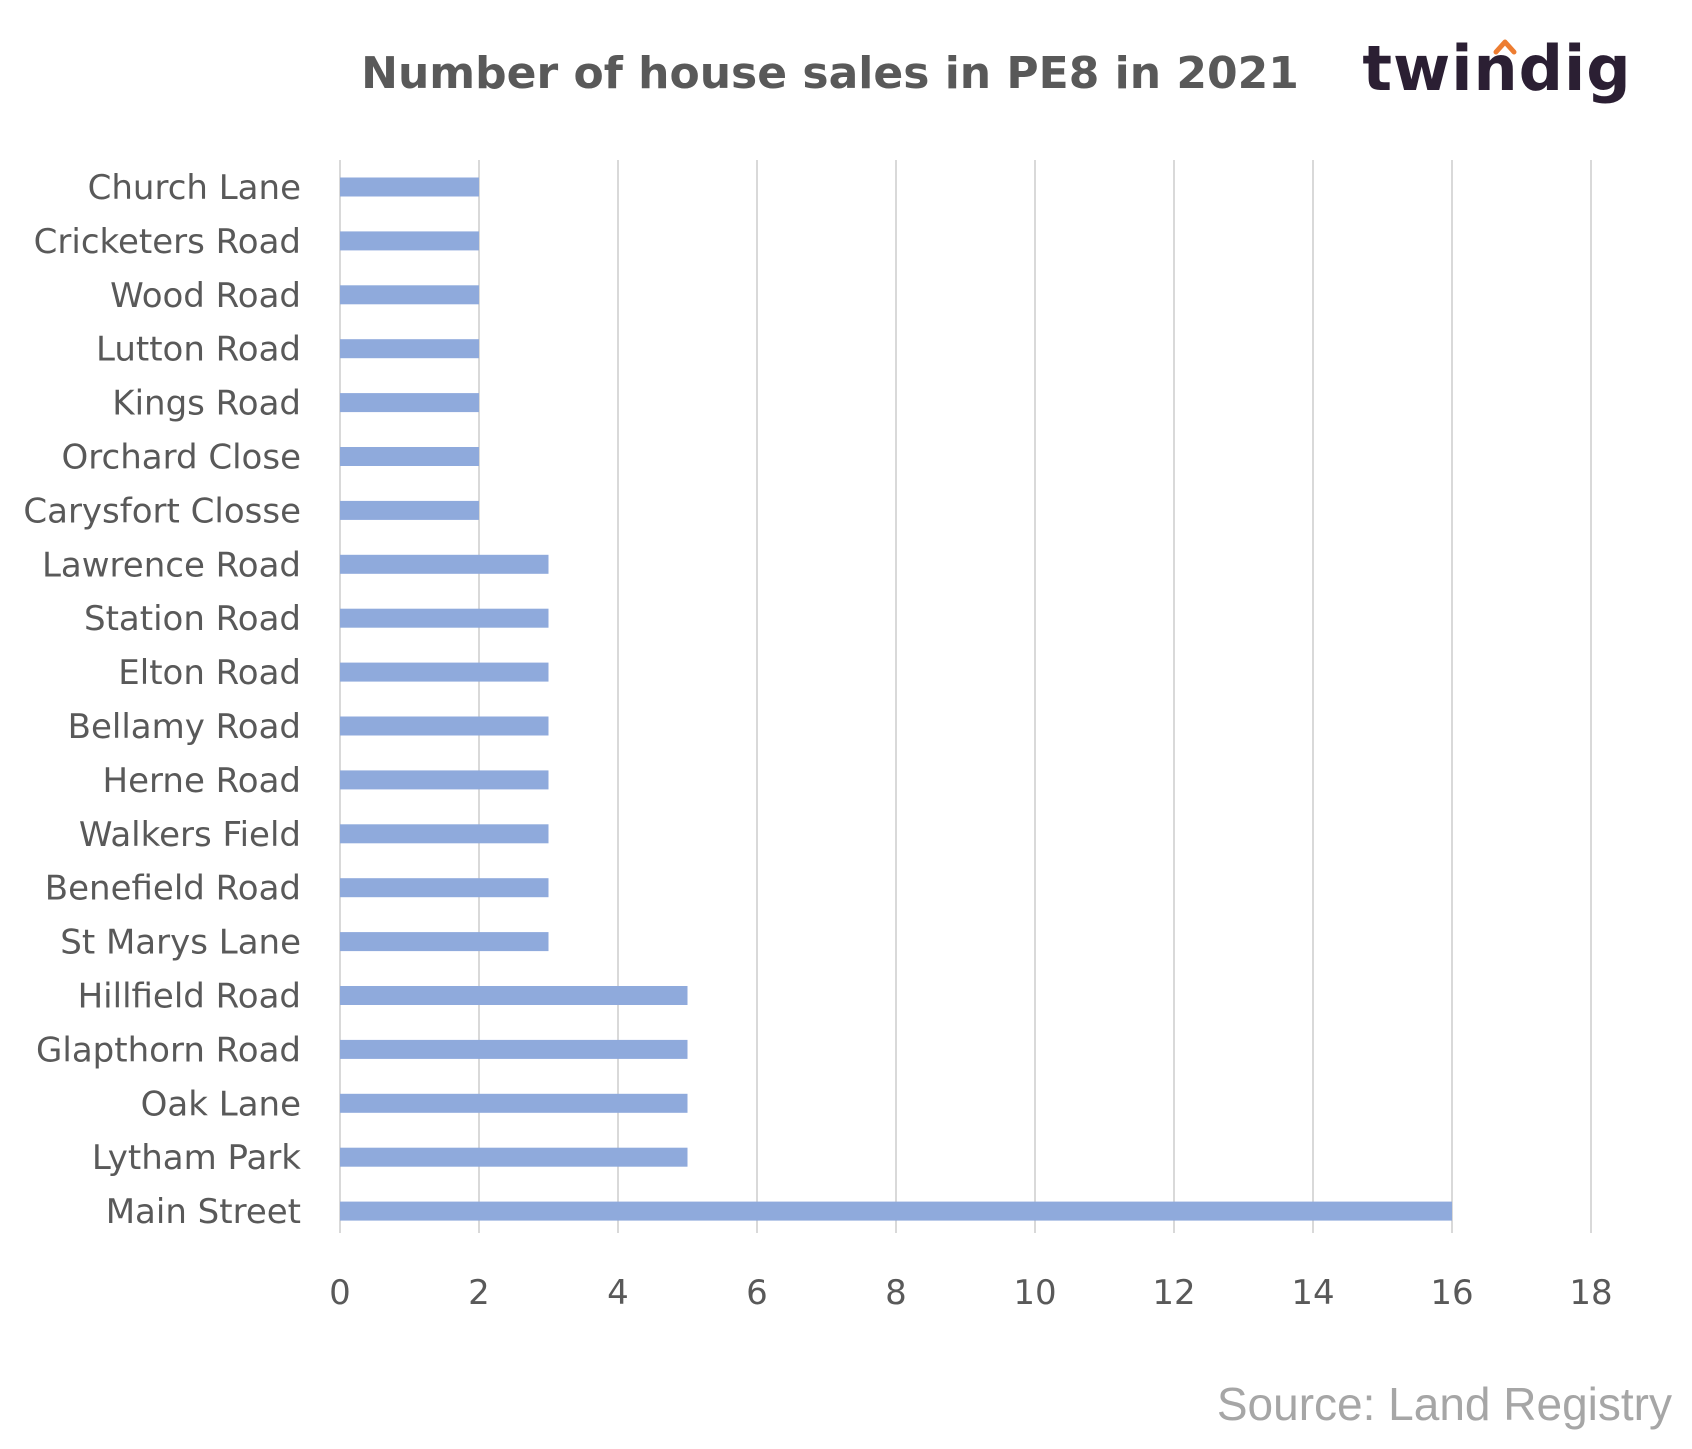 The height and width of the screenshot is (1449, 1692). What do you see at coordinates (1505, 47) in the screenshot?
I see `logo-accent-icon` at bounding box center [1505, 47].